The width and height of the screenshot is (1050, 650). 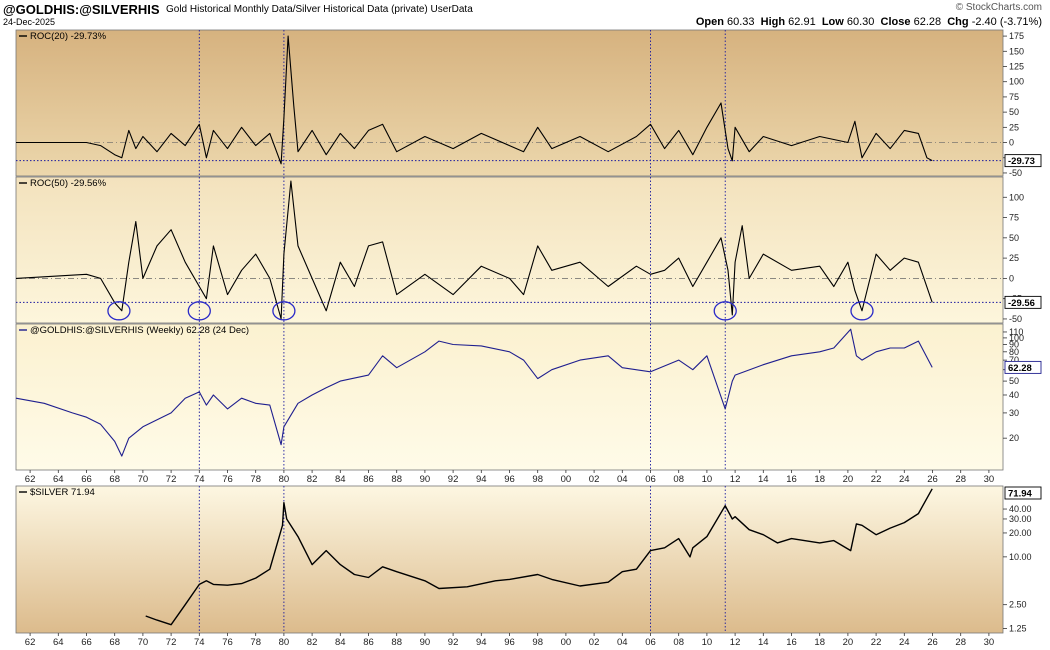 I want to click on last-value-label-roc20: -29.73, so click(x=1021, y=161).